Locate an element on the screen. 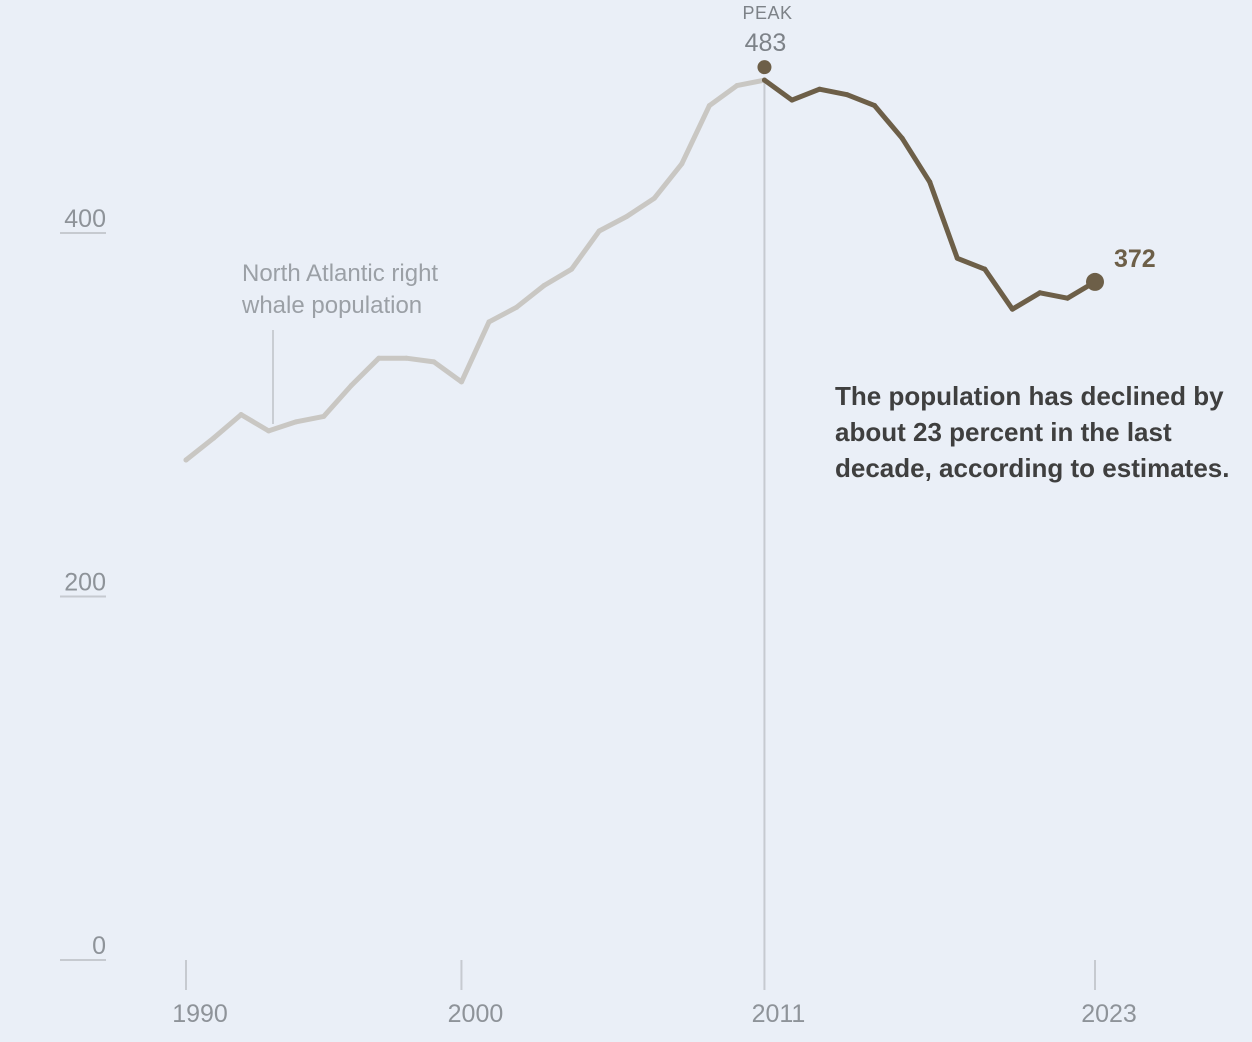  data-point-2008 is located at coordinates (682, 164).